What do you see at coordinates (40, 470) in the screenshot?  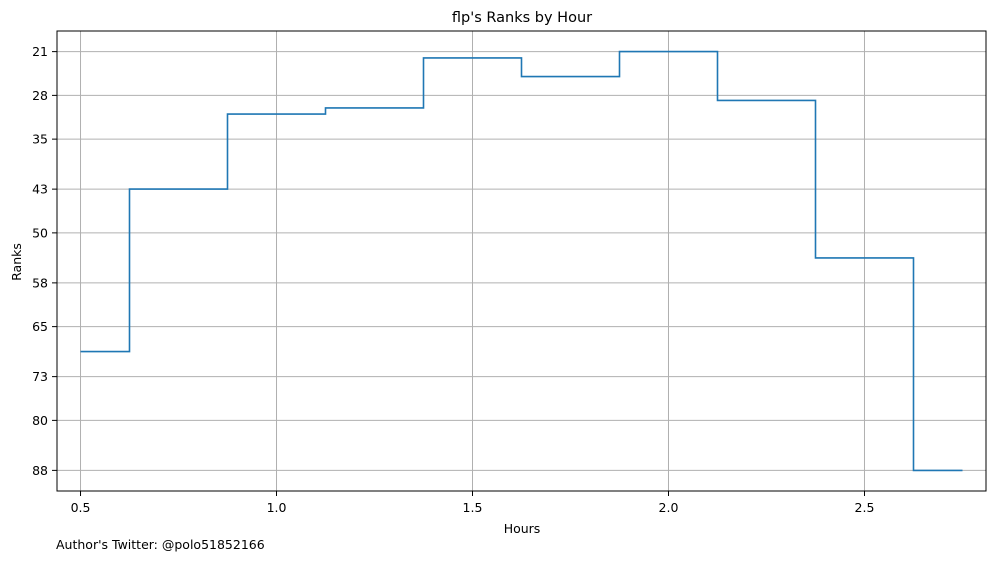 I see `y-tick-label: 88` at bounding box center [40, 470].